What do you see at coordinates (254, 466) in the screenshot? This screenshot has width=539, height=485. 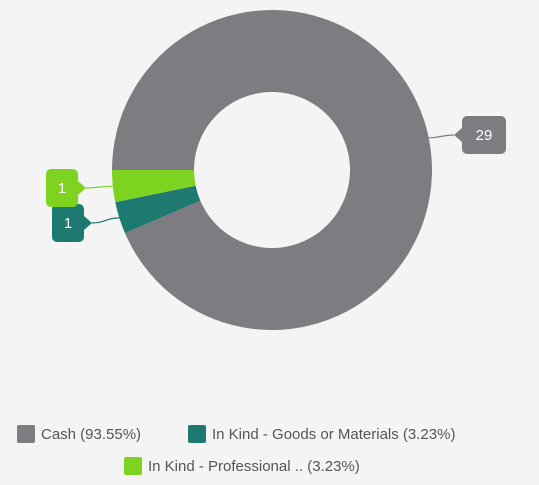 I see `legend-label: In Kind - Professional .. (3.23%)` at bounding box center [254, 466].